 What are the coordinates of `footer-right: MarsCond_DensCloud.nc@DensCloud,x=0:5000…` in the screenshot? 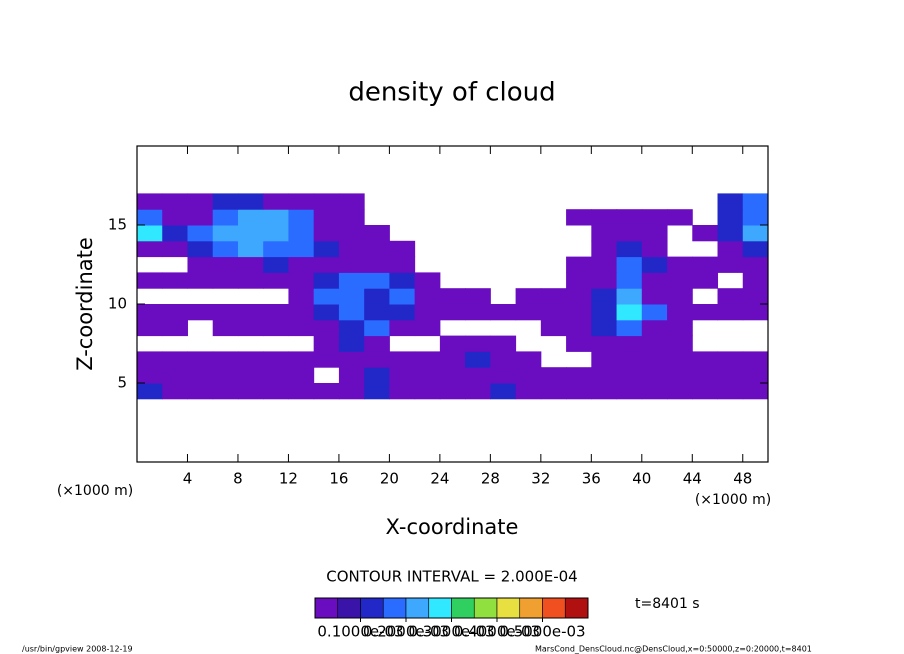 It's located at (673, 649).